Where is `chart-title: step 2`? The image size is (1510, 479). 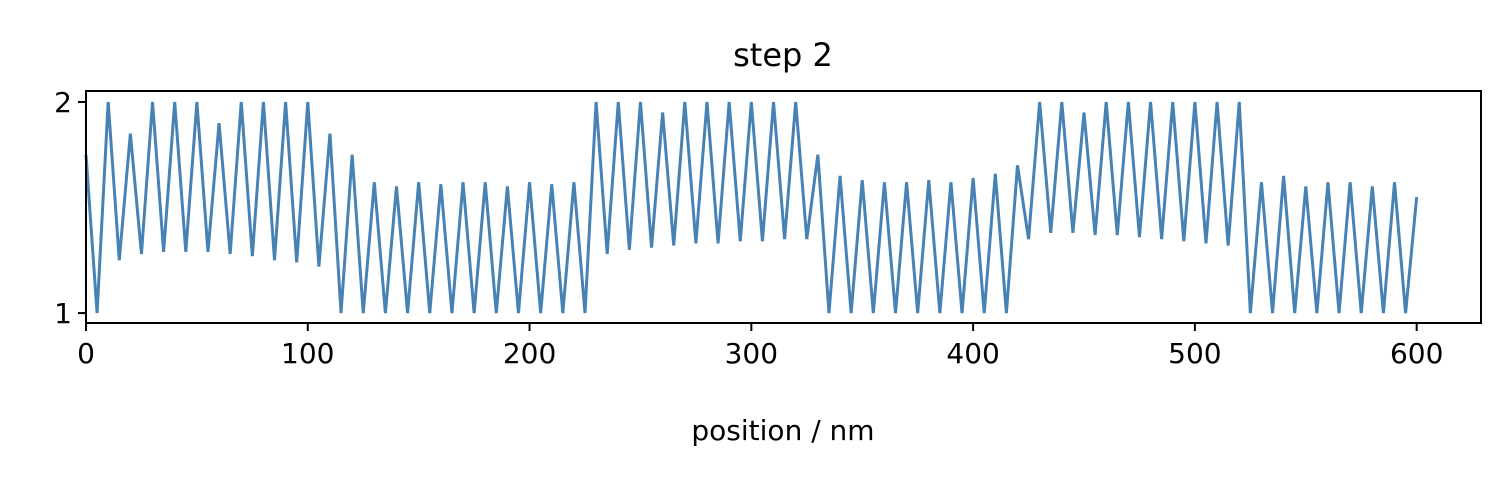 chart-title: step 2 is located at coordinates (783, 55).